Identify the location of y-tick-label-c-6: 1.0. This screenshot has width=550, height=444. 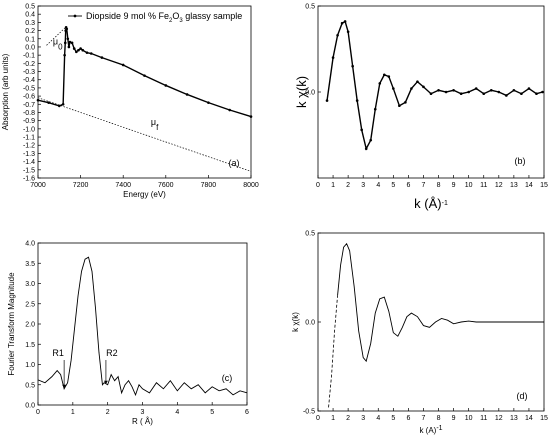
(30, 365).